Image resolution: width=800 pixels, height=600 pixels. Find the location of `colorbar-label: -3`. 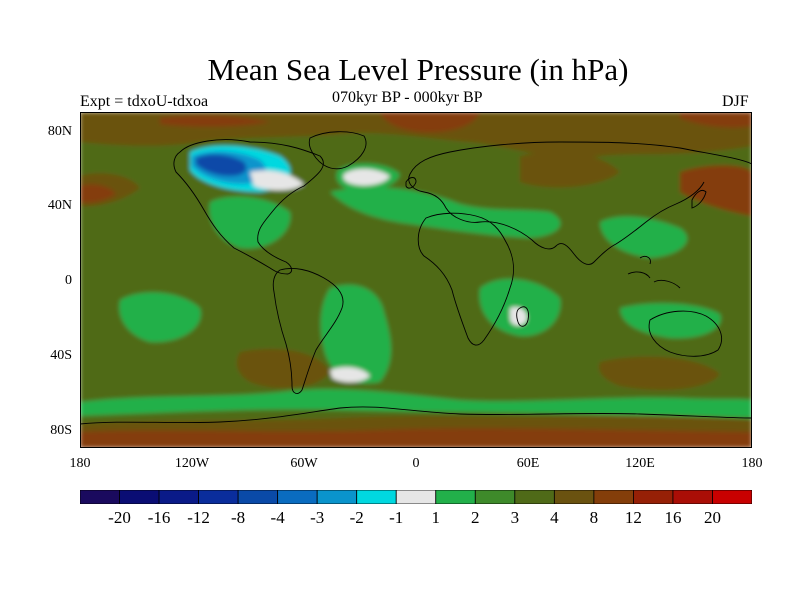

colorbar-label: -3 is located at coordinates (317, 517).